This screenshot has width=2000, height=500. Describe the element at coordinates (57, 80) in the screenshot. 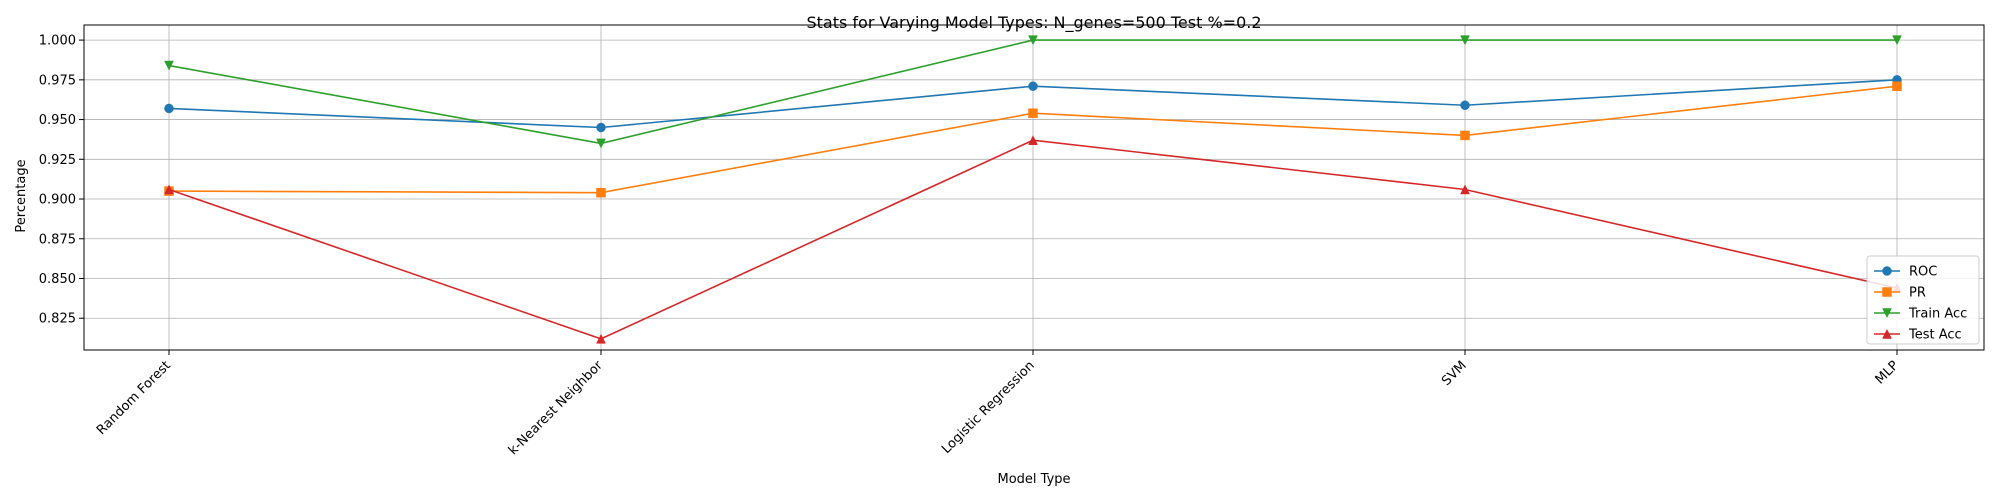

I see `y-tick-label: 0.975` at that location.